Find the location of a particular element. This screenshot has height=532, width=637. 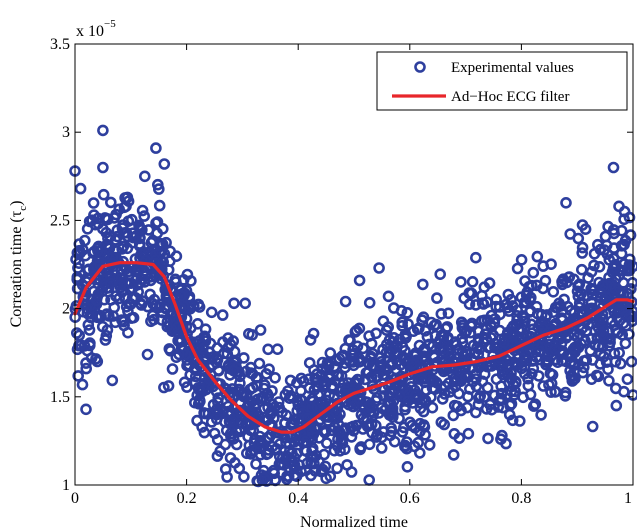

x-axis-label: Normalized time is located at coordinates (354, 522).